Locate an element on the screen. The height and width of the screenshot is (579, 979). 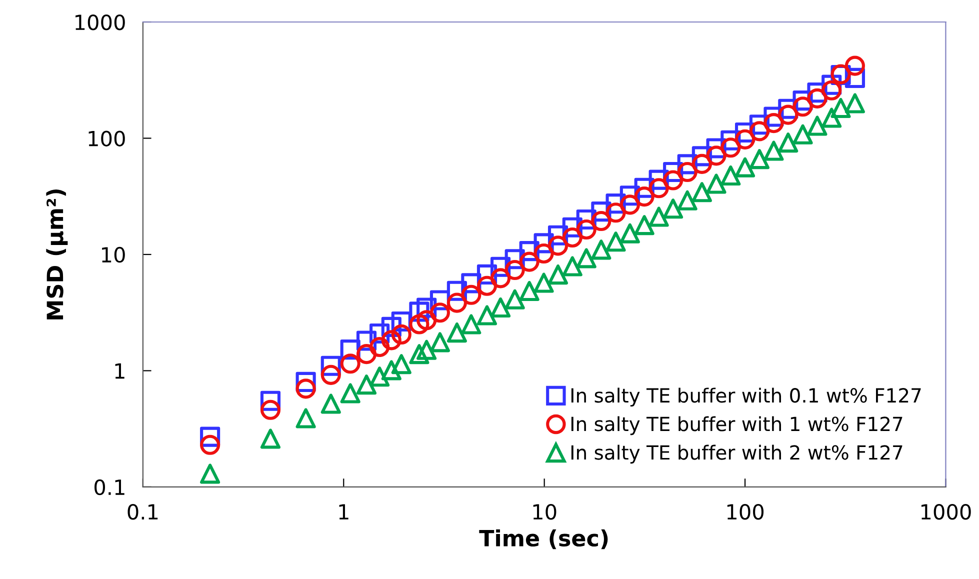
y-tick-label: 1 is located at coordinates (119, 371).